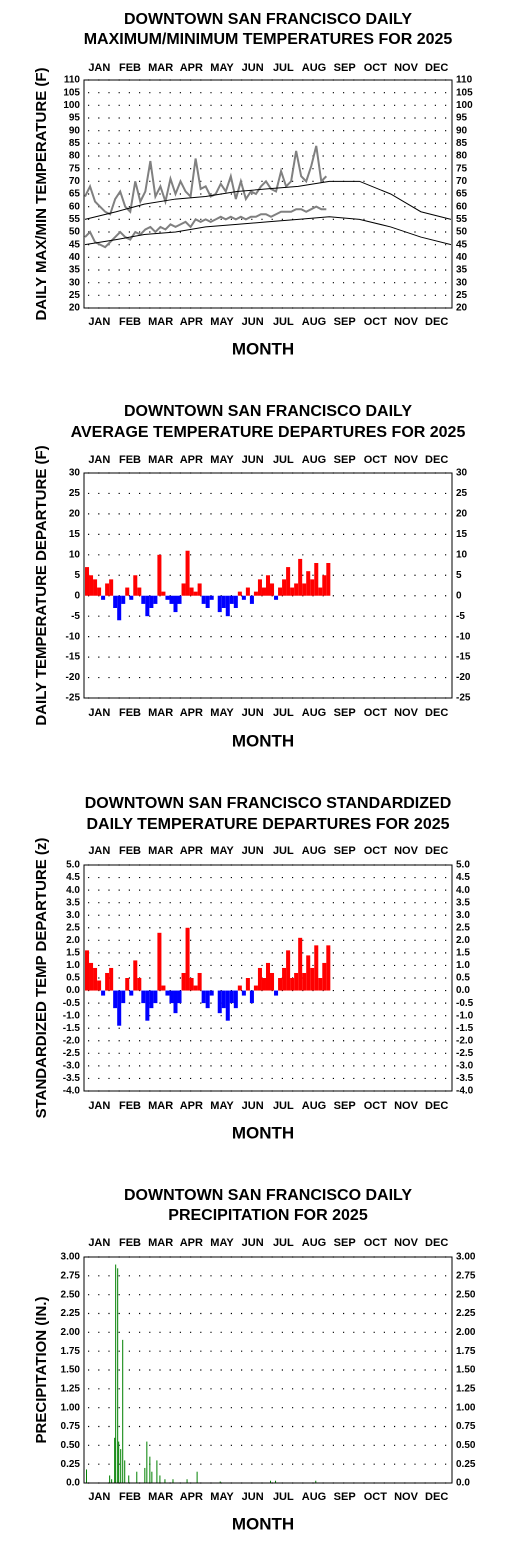 This screenshot has height=1542, width=510. I want to click on y-tick-label: 100, so click(71, 105).